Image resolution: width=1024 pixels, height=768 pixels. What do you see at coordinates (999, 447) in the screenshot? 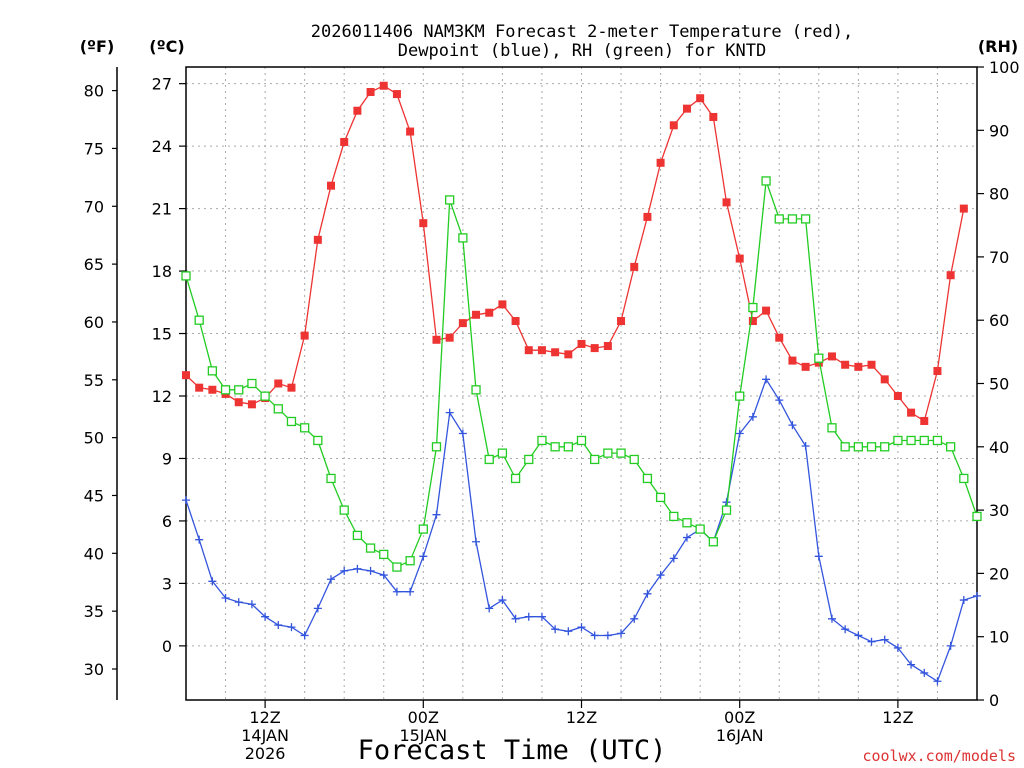
I see `rh-tick-label: 40` at bounding box center [999, 447].